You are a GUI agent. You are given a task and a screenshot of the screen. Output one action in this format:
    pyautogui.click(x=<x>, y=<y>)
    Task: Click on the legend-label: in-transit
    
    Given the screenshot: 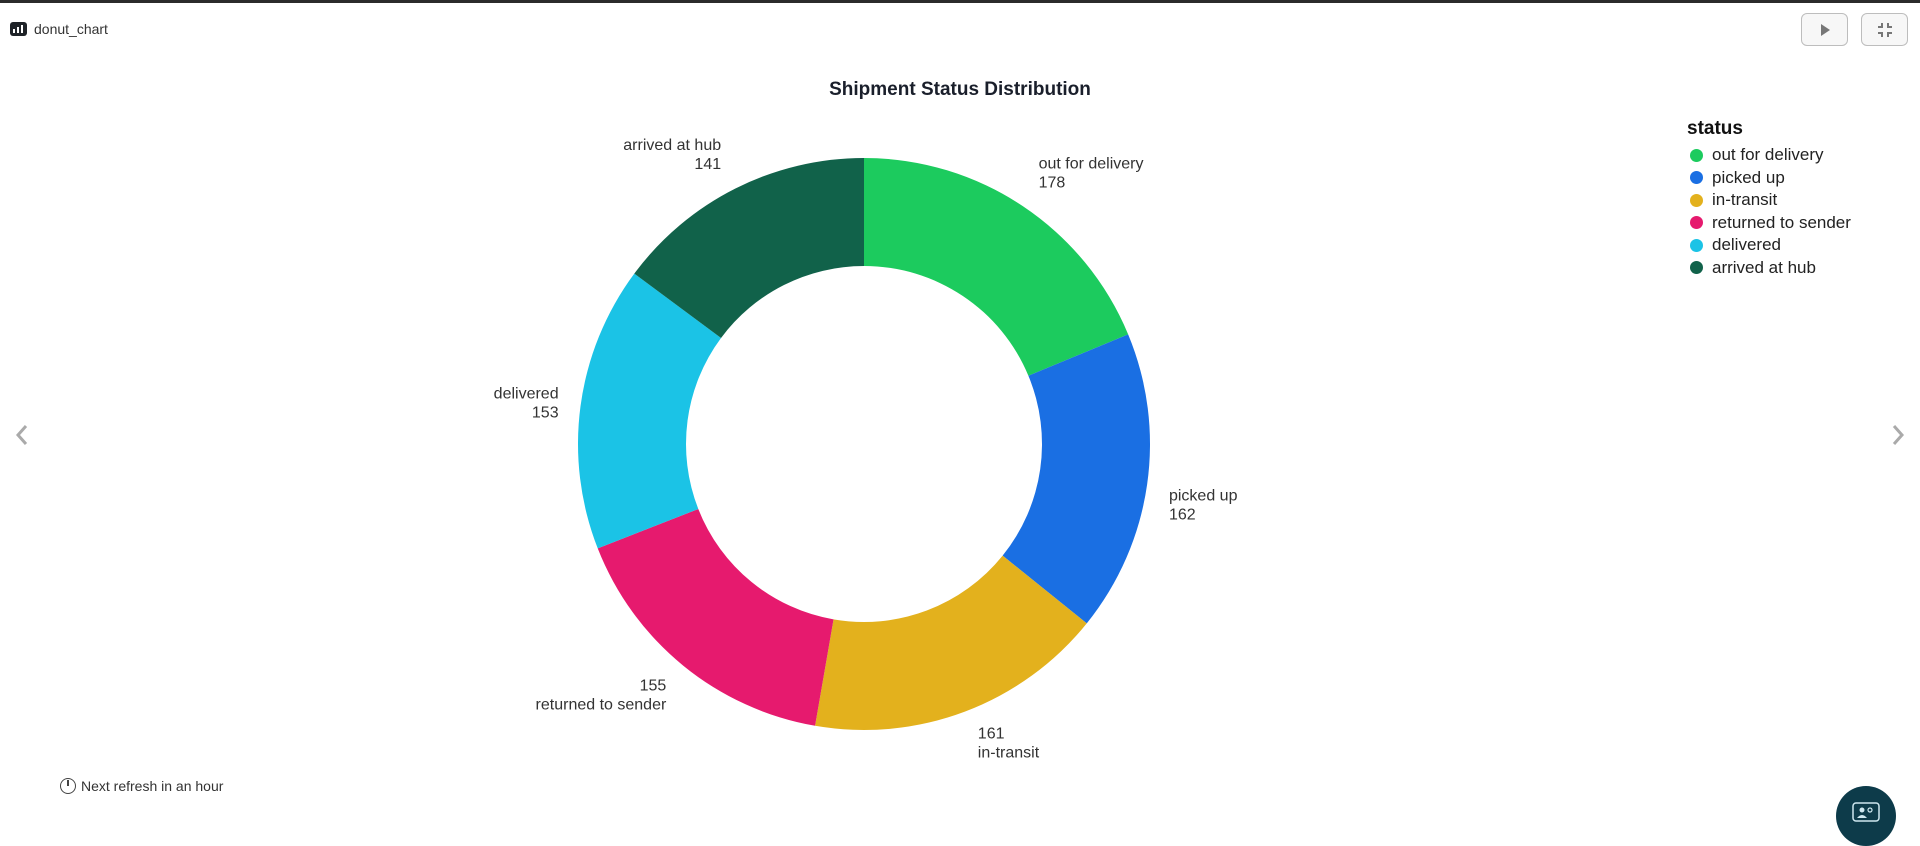 What is the action you would take?
    pyautogui.click(x=1745, y=200)
    